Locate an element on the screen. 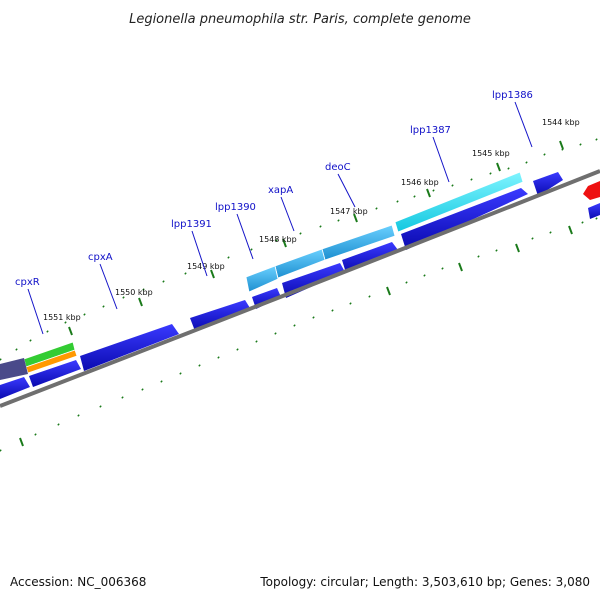 This screenshot has width=600, height=600. gene-label: lpp1390 is located at coordinates (235, 207).